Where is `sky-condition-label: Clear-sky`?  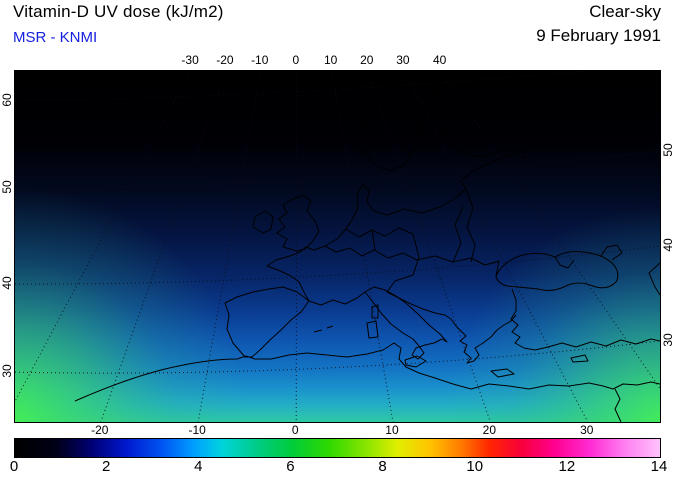
sky-condition-label: Clear-sky is located at coordinates (625, 11).